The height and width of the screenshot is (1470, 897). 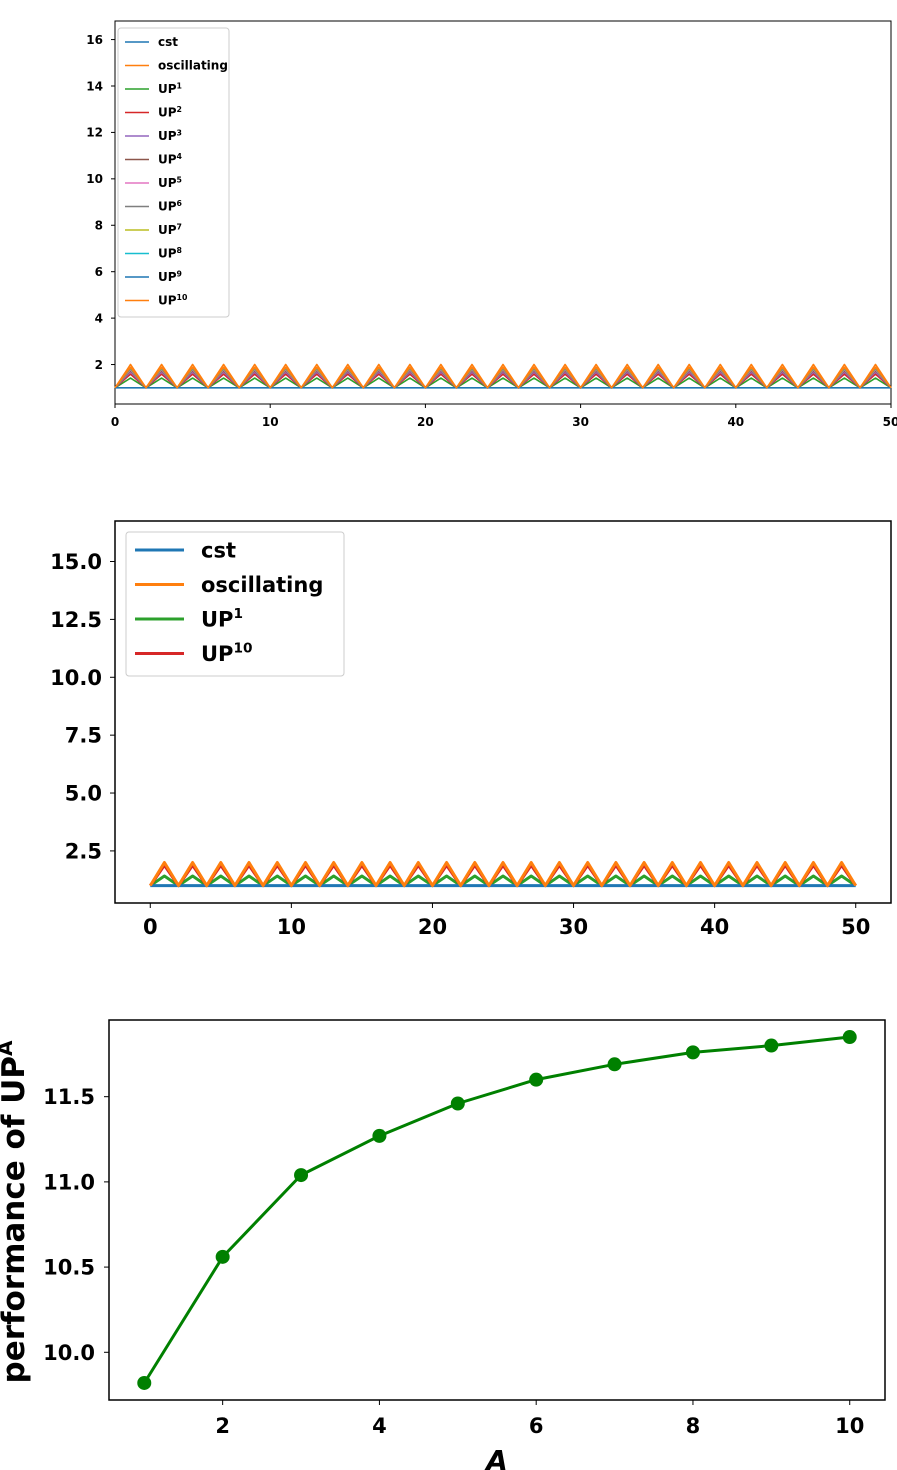 I want to click on x-tick-label: 8, so click(x=693, y=1426).